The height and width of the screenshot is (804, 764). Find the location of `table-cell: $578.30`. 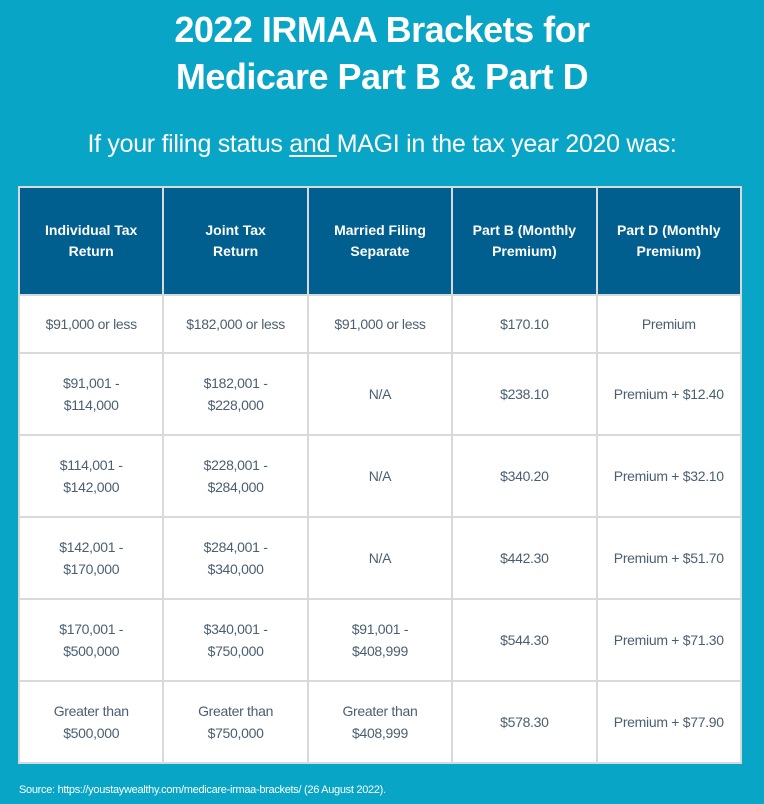

table-cell: $578.30 is located at coordinates (524, 722).